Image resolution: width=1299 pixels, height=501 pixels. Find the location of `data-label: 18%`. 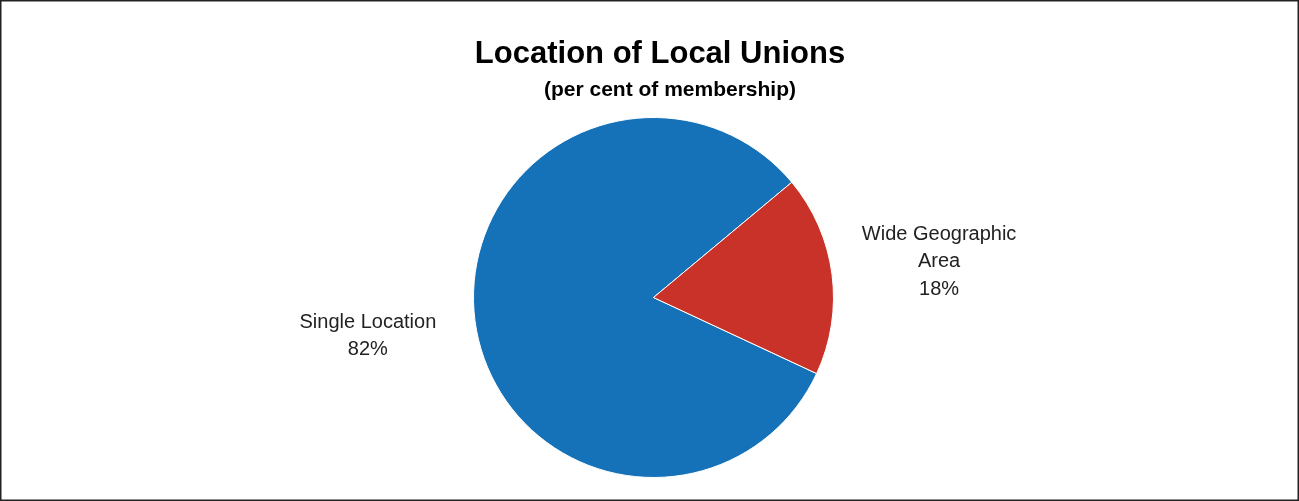

data-label: 18% is located at coordinates (939, 287).